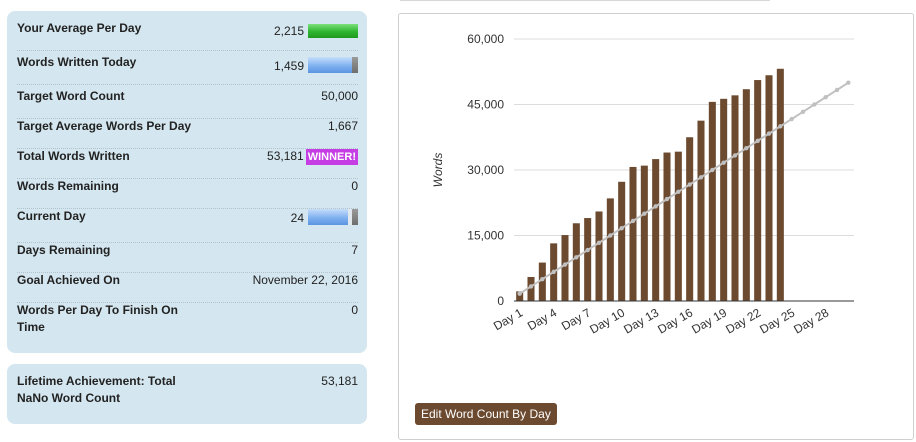 This screenshot has width=916, height=442. I want to click on average-bar, so click(333, 31).